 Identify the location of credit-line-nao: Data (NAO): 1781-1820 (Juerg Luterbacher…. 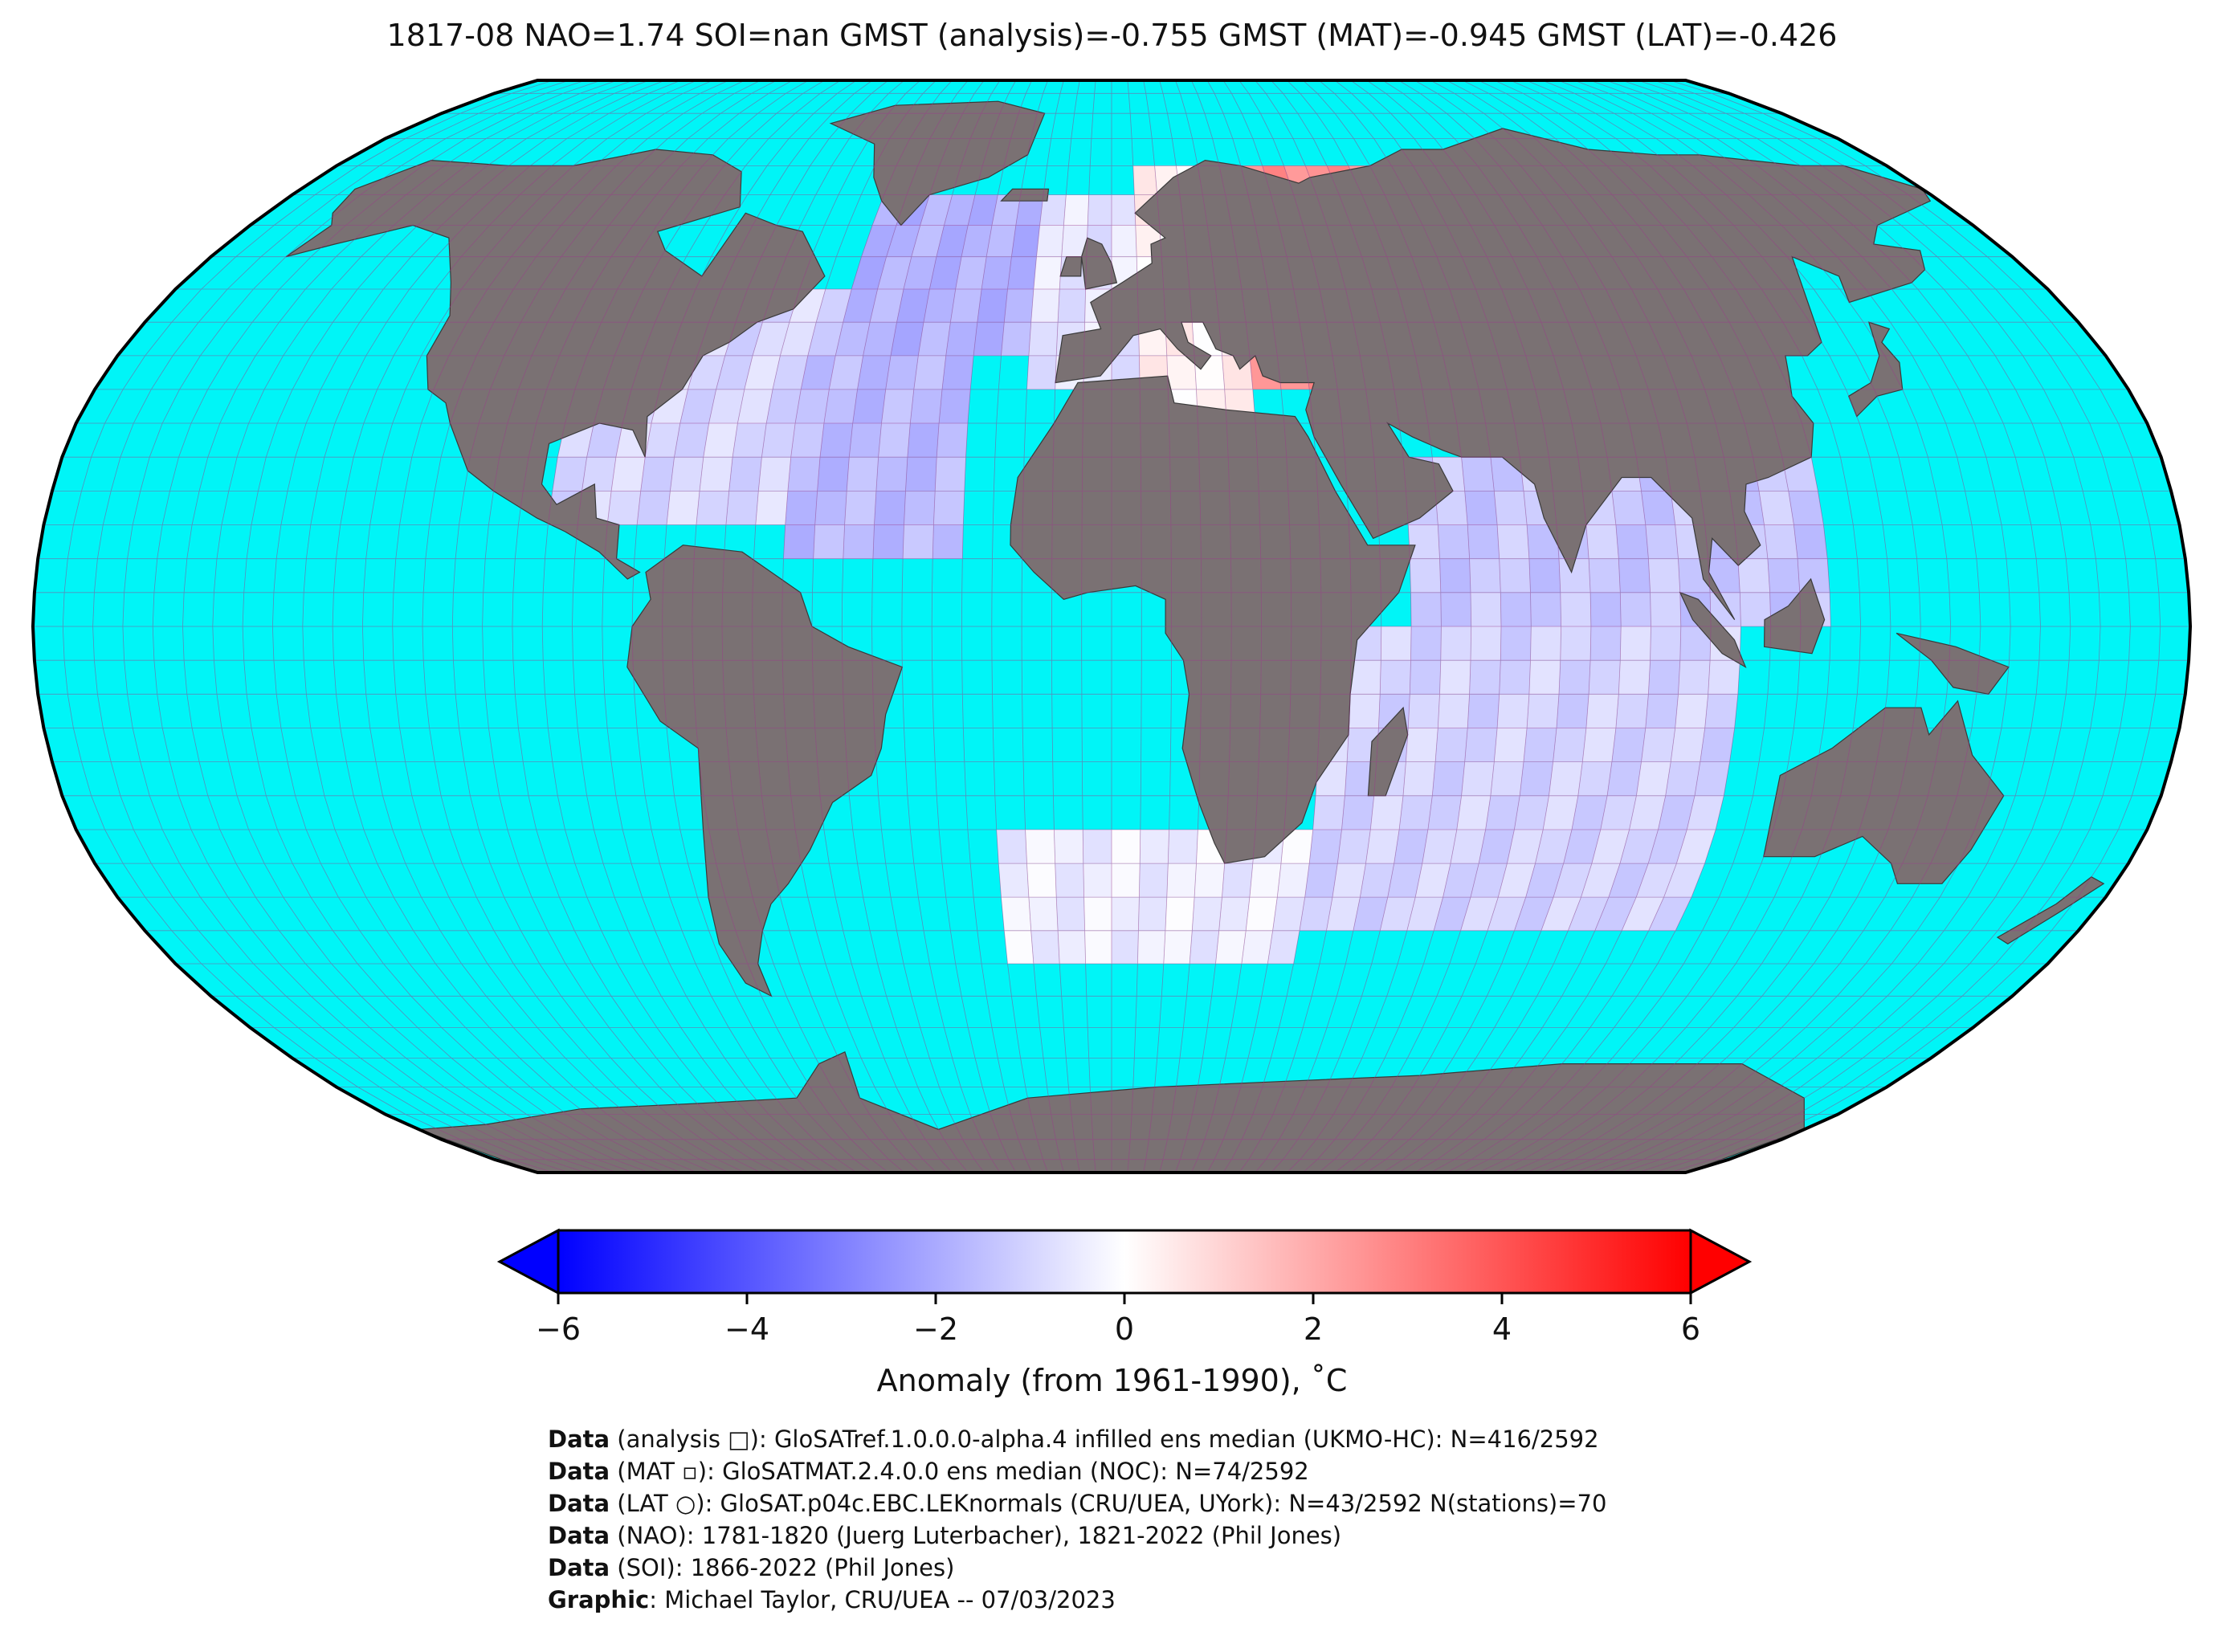
(945, 1535).